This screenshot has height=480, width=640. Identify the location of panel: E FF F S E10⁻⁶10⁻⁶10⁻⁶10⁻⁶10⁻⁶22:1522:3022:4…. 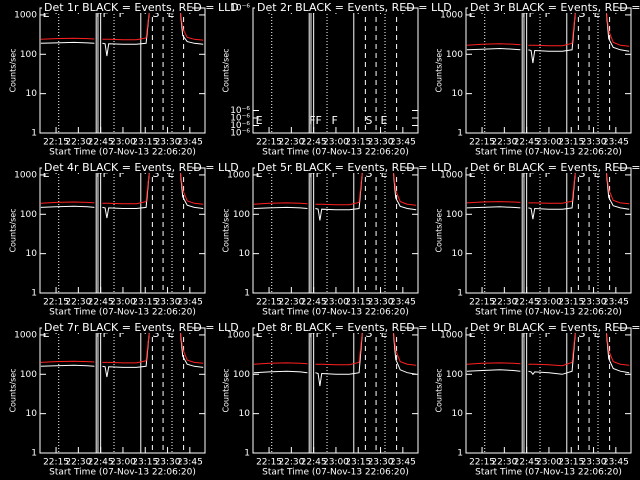
(337, 79).